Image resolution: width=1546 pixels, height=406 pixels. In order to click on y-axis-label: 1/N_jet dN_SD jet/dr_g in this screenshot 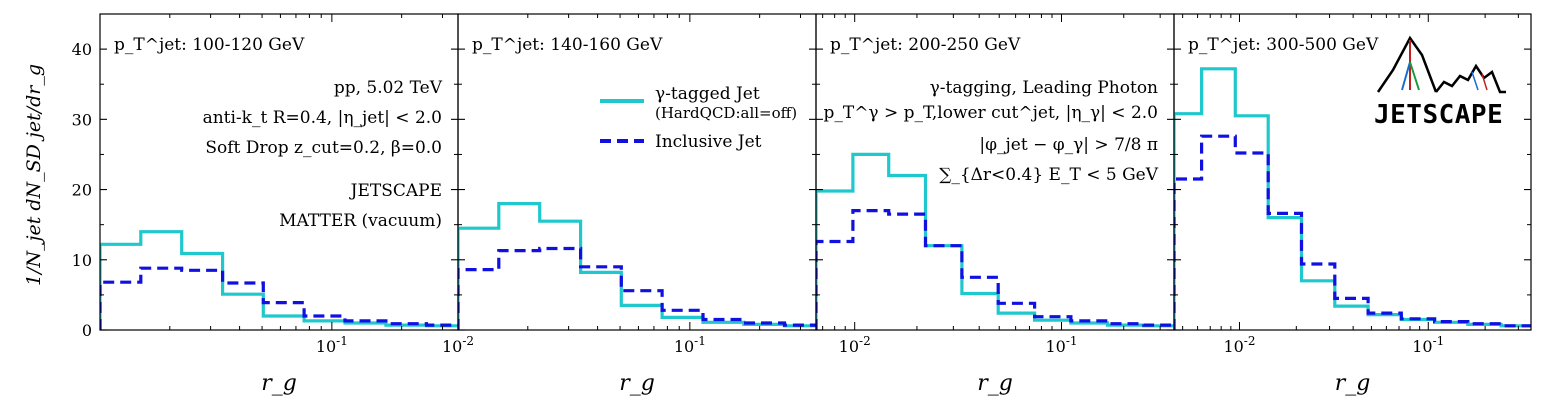, I will do `click(34, 175)`.